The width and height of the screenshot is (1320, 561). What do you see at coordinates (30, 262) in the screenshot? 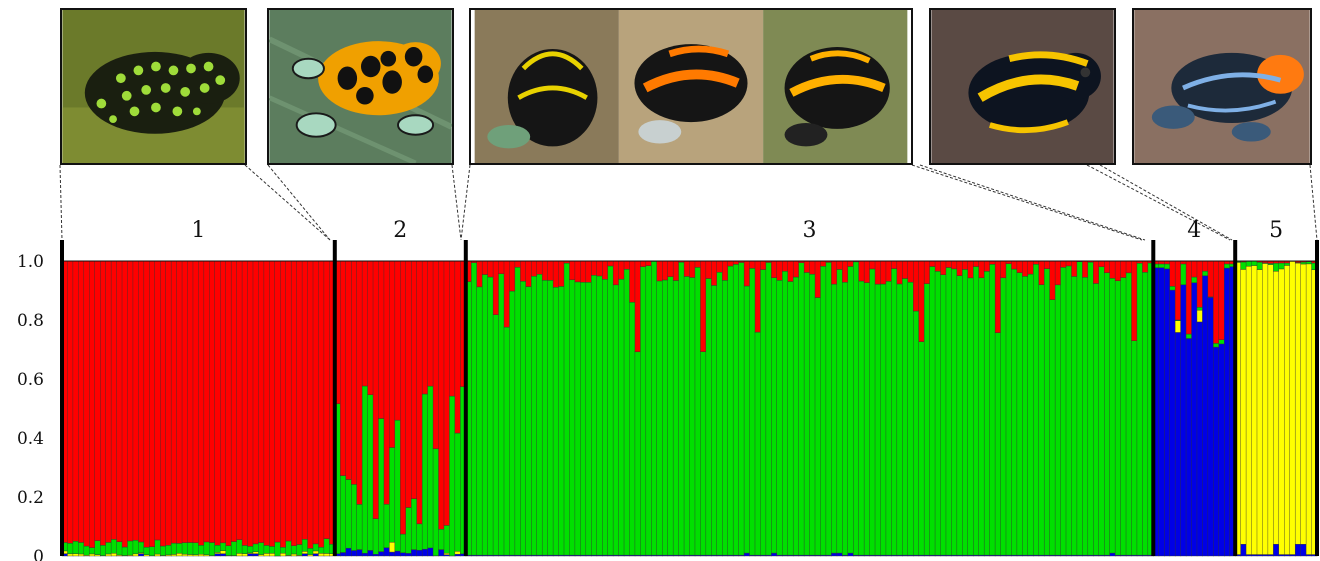
I see `y-tick-label: 1.0` at bounding box center [30, 262].